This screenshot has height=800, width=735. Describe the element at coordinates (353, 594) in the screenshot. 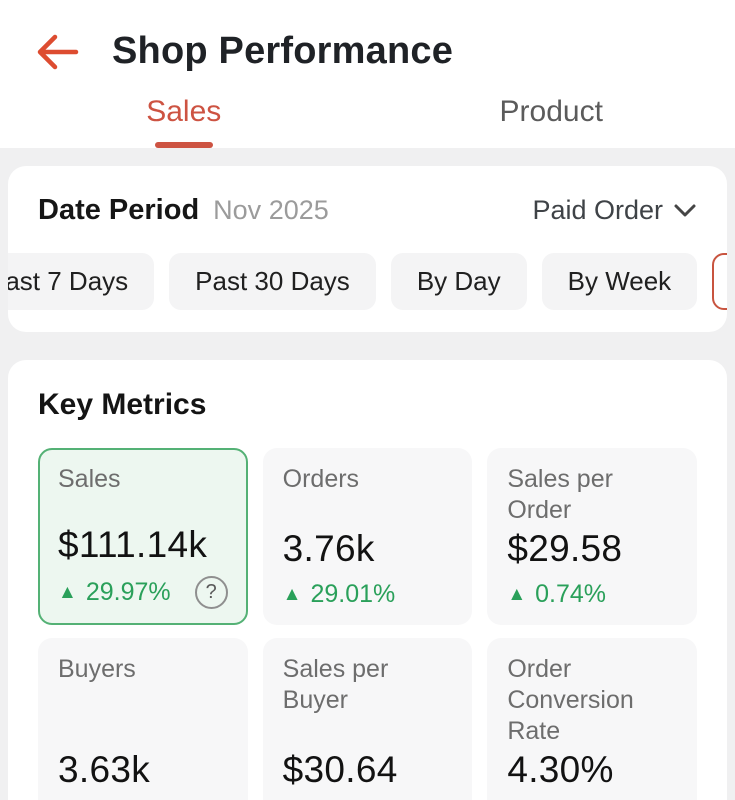

I see `metric-change-value: 29.01%` at that location.